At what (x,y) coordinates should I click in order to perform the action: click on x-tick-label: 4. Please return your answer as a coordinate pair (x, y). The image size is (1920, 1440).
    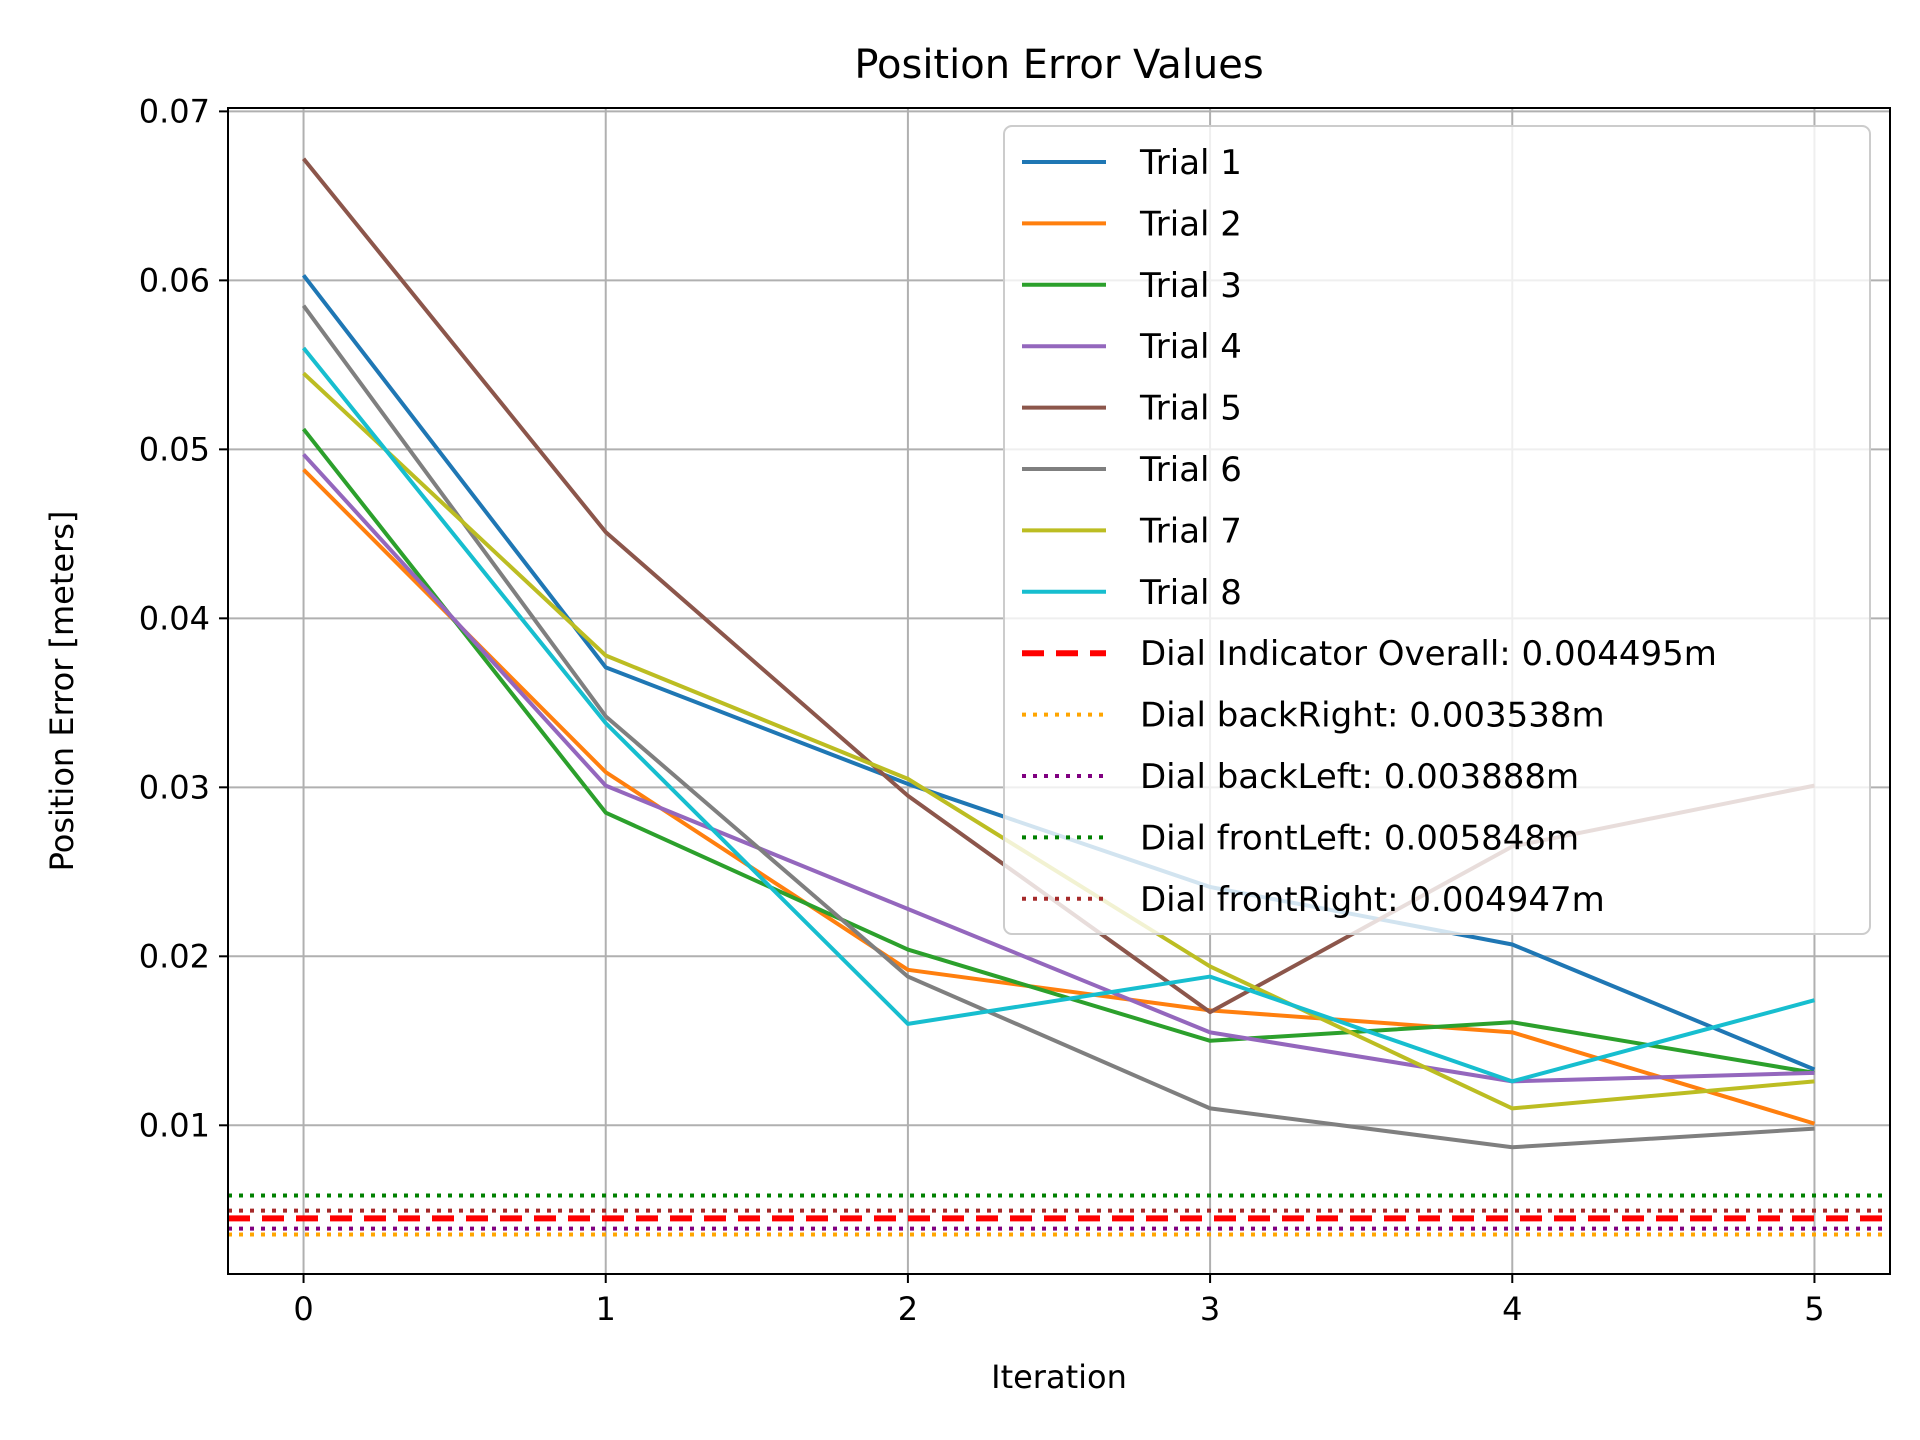
    Looking at the image, I should click on (1512, 1309).